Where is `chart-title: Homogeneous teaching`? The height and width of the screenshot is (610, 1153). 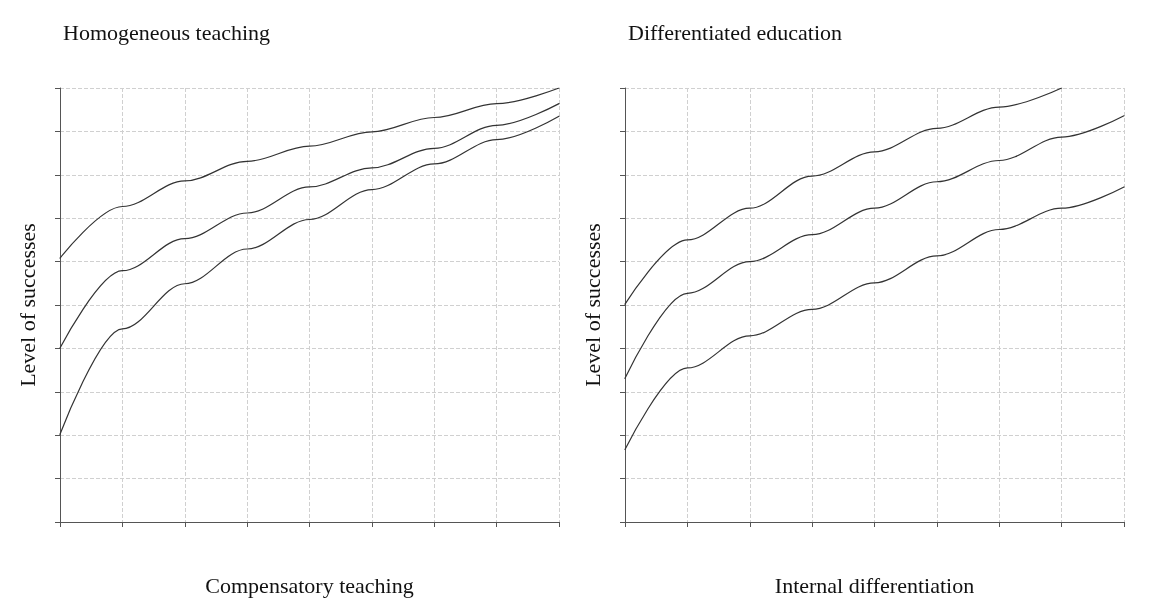 chart-title: Homogeneous teaching is located at coordinates (167, 32).